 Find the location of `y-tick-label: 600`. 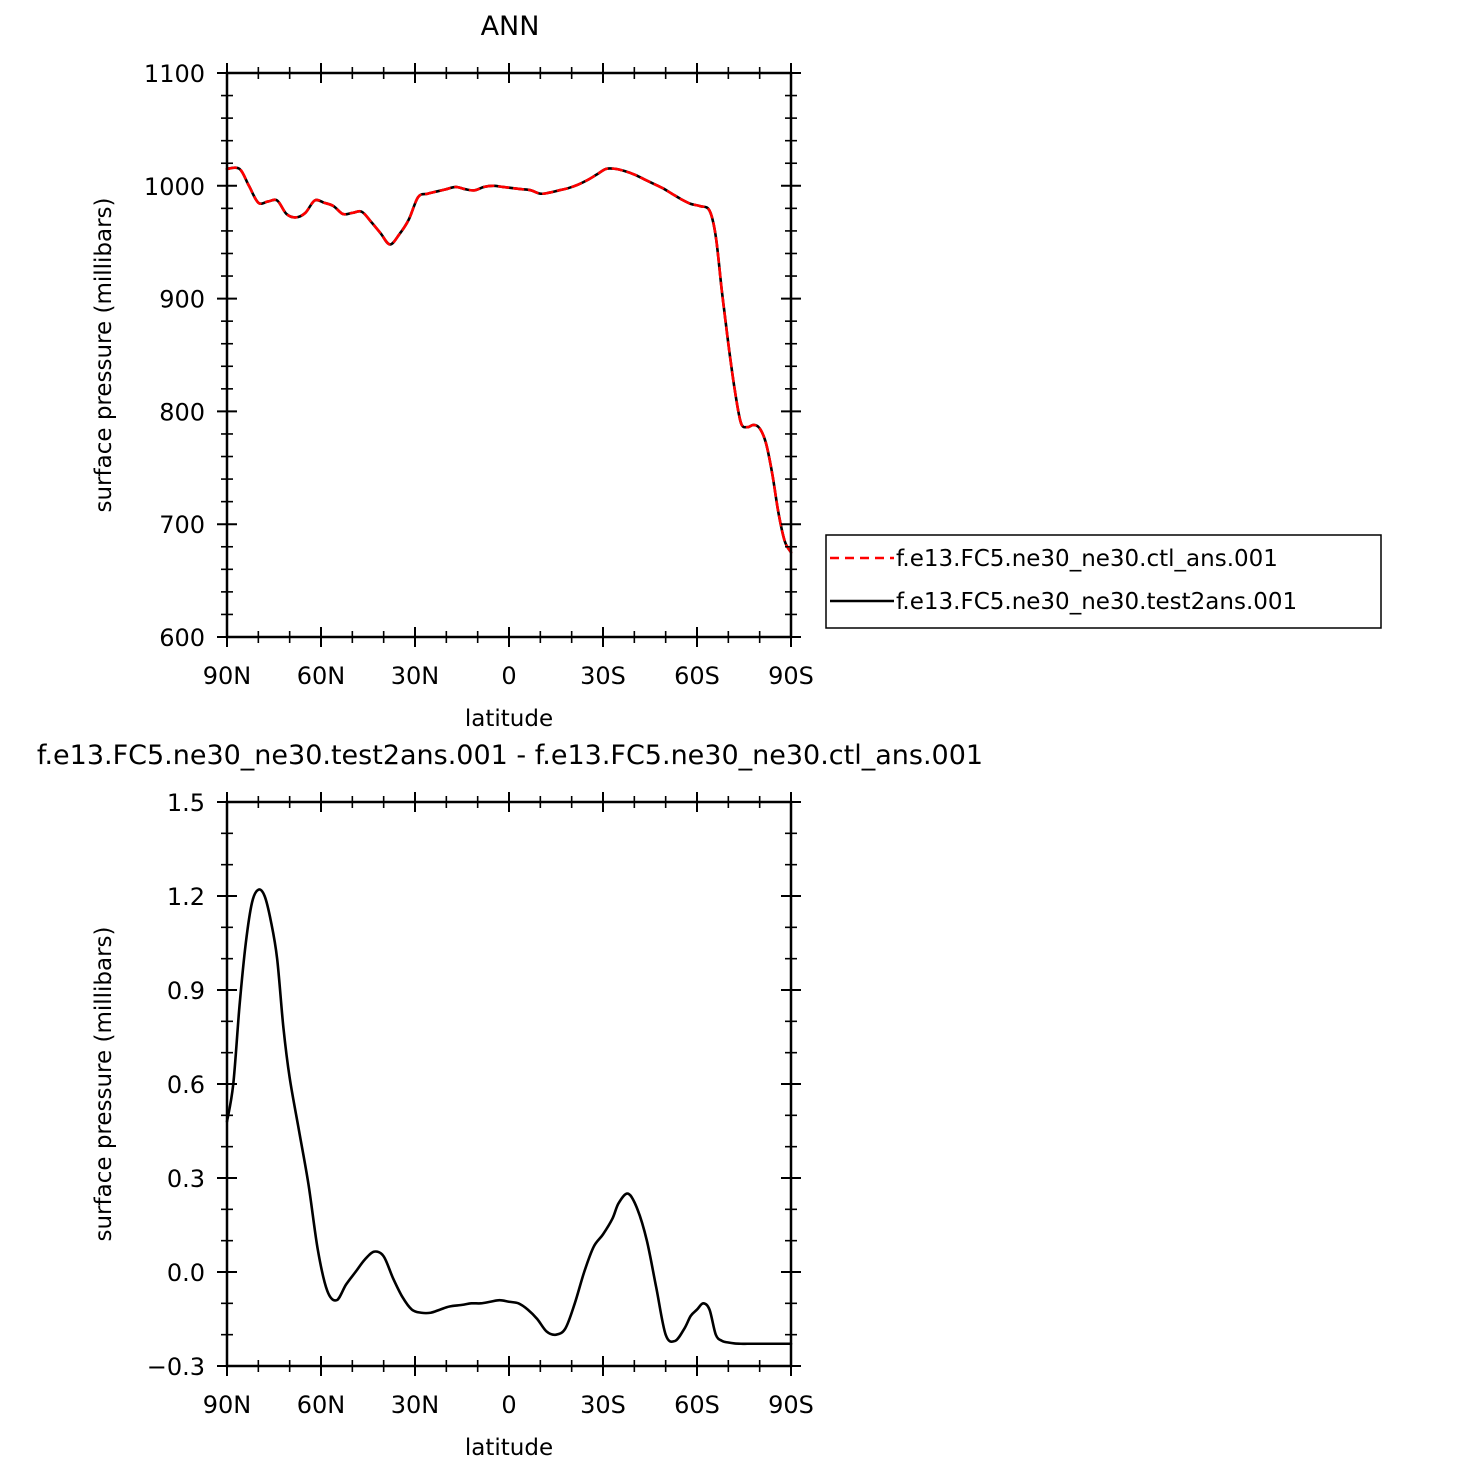

y-tick-label: 600 is located at coordinates (182, 638).